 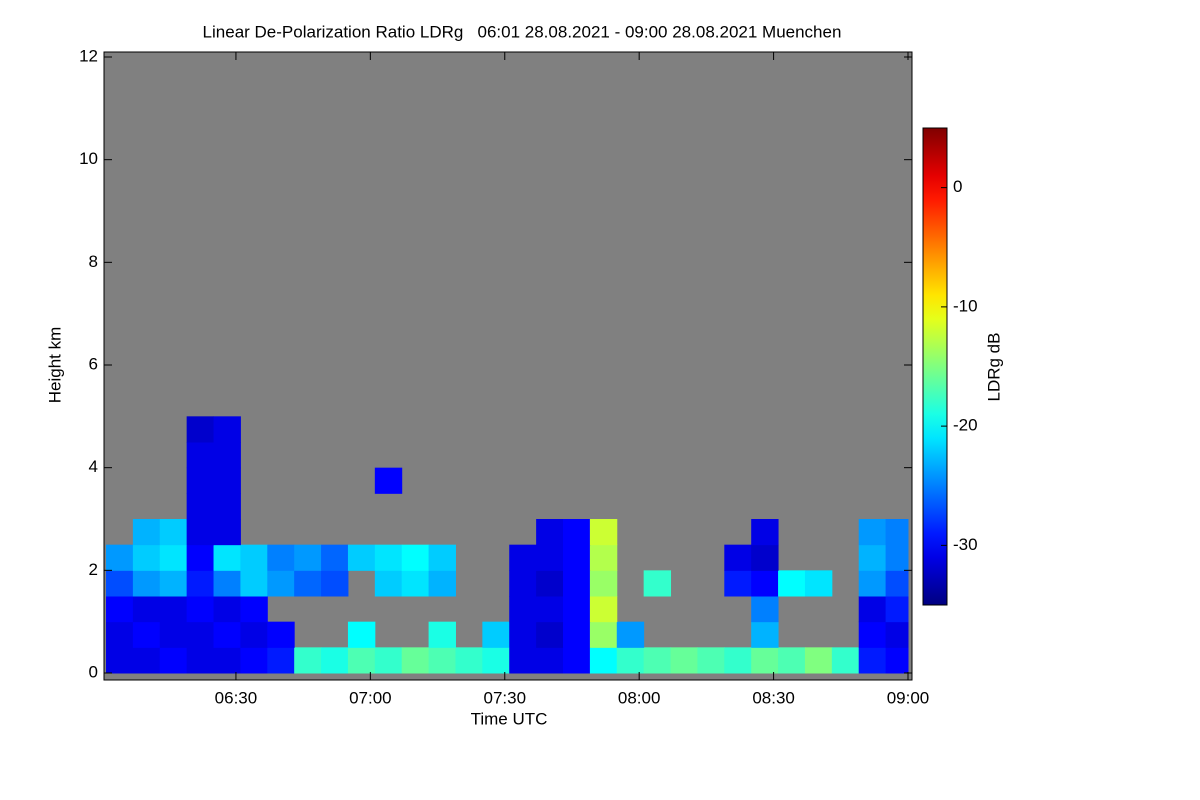 What do you see at coordinates (93, 569) in the screenshot?
I see `y-tick-label: 2` at bounding box center [93, 569].